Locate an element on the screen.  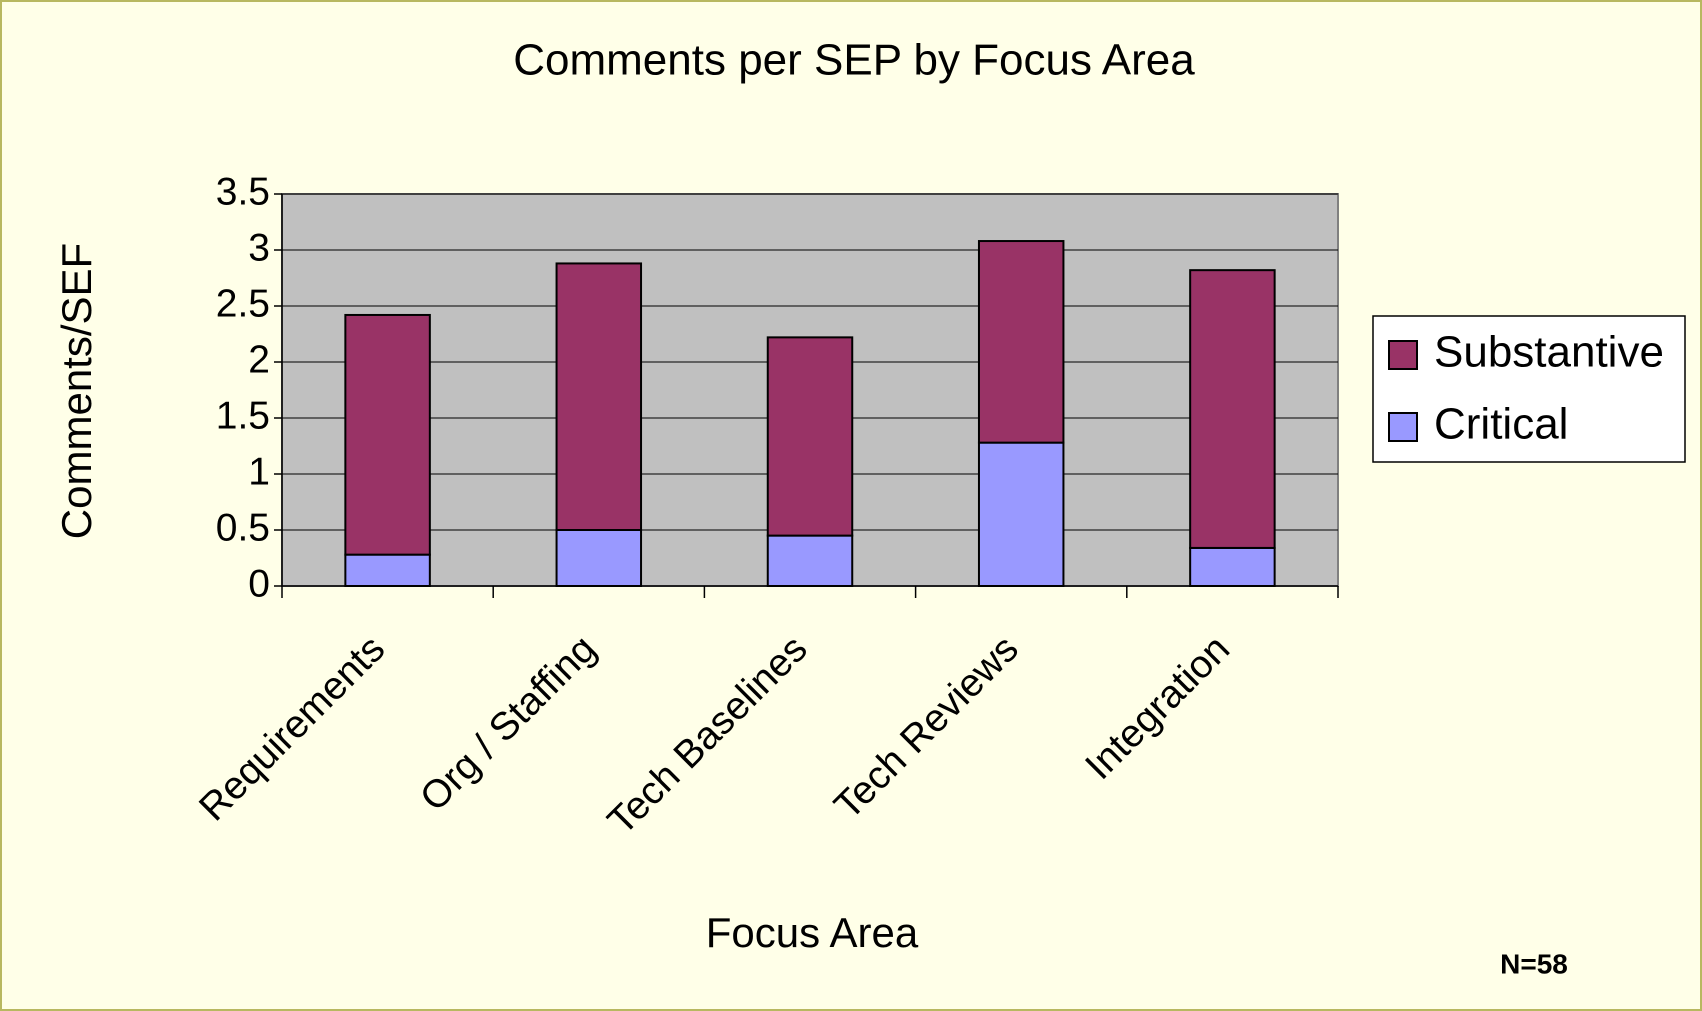
annotation: N=58 is located at coordinates (1534, 963).